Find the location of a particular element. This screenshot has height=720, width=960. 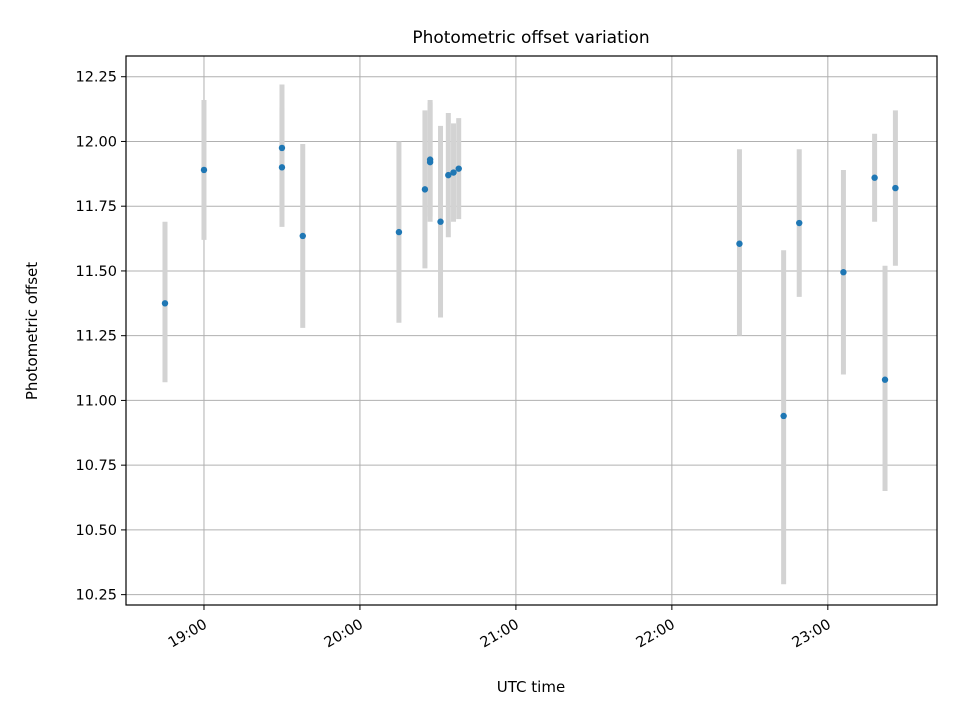

x-axis-label: UTC time is located at coordinates (531, 687).